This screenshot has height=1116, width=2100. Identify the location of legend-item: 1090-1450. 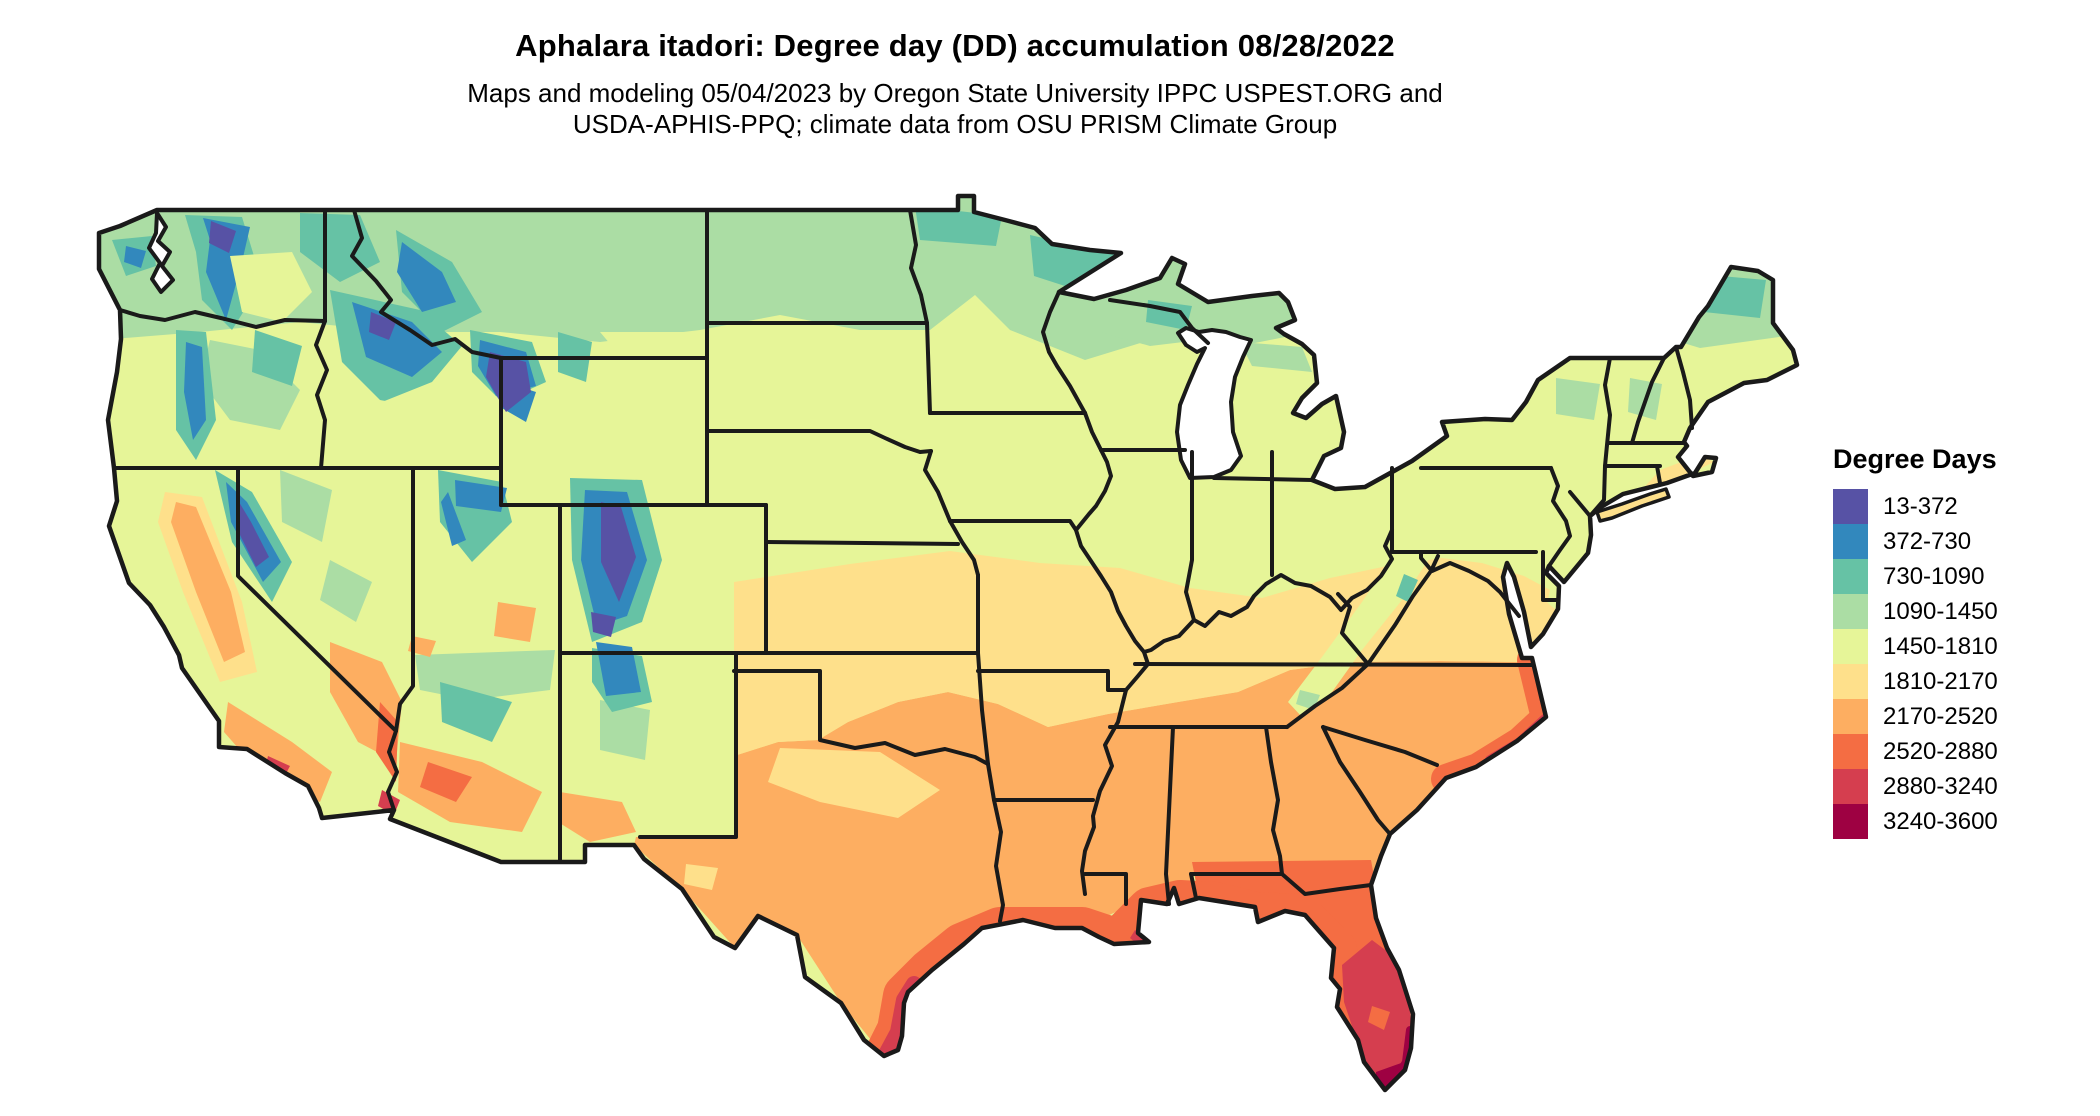
(1963, 611).